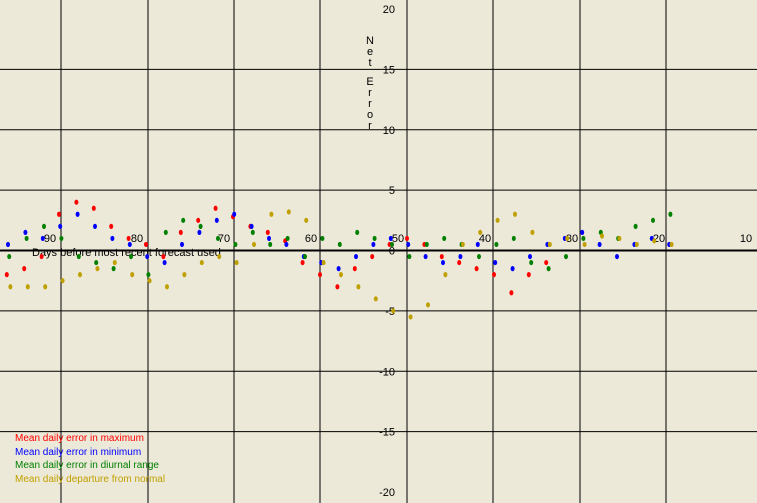  What do you see at coordinates (370, 115) in the screenshot?
I see `y-axis-label-char-7: o` at bounding box center [370, 115].